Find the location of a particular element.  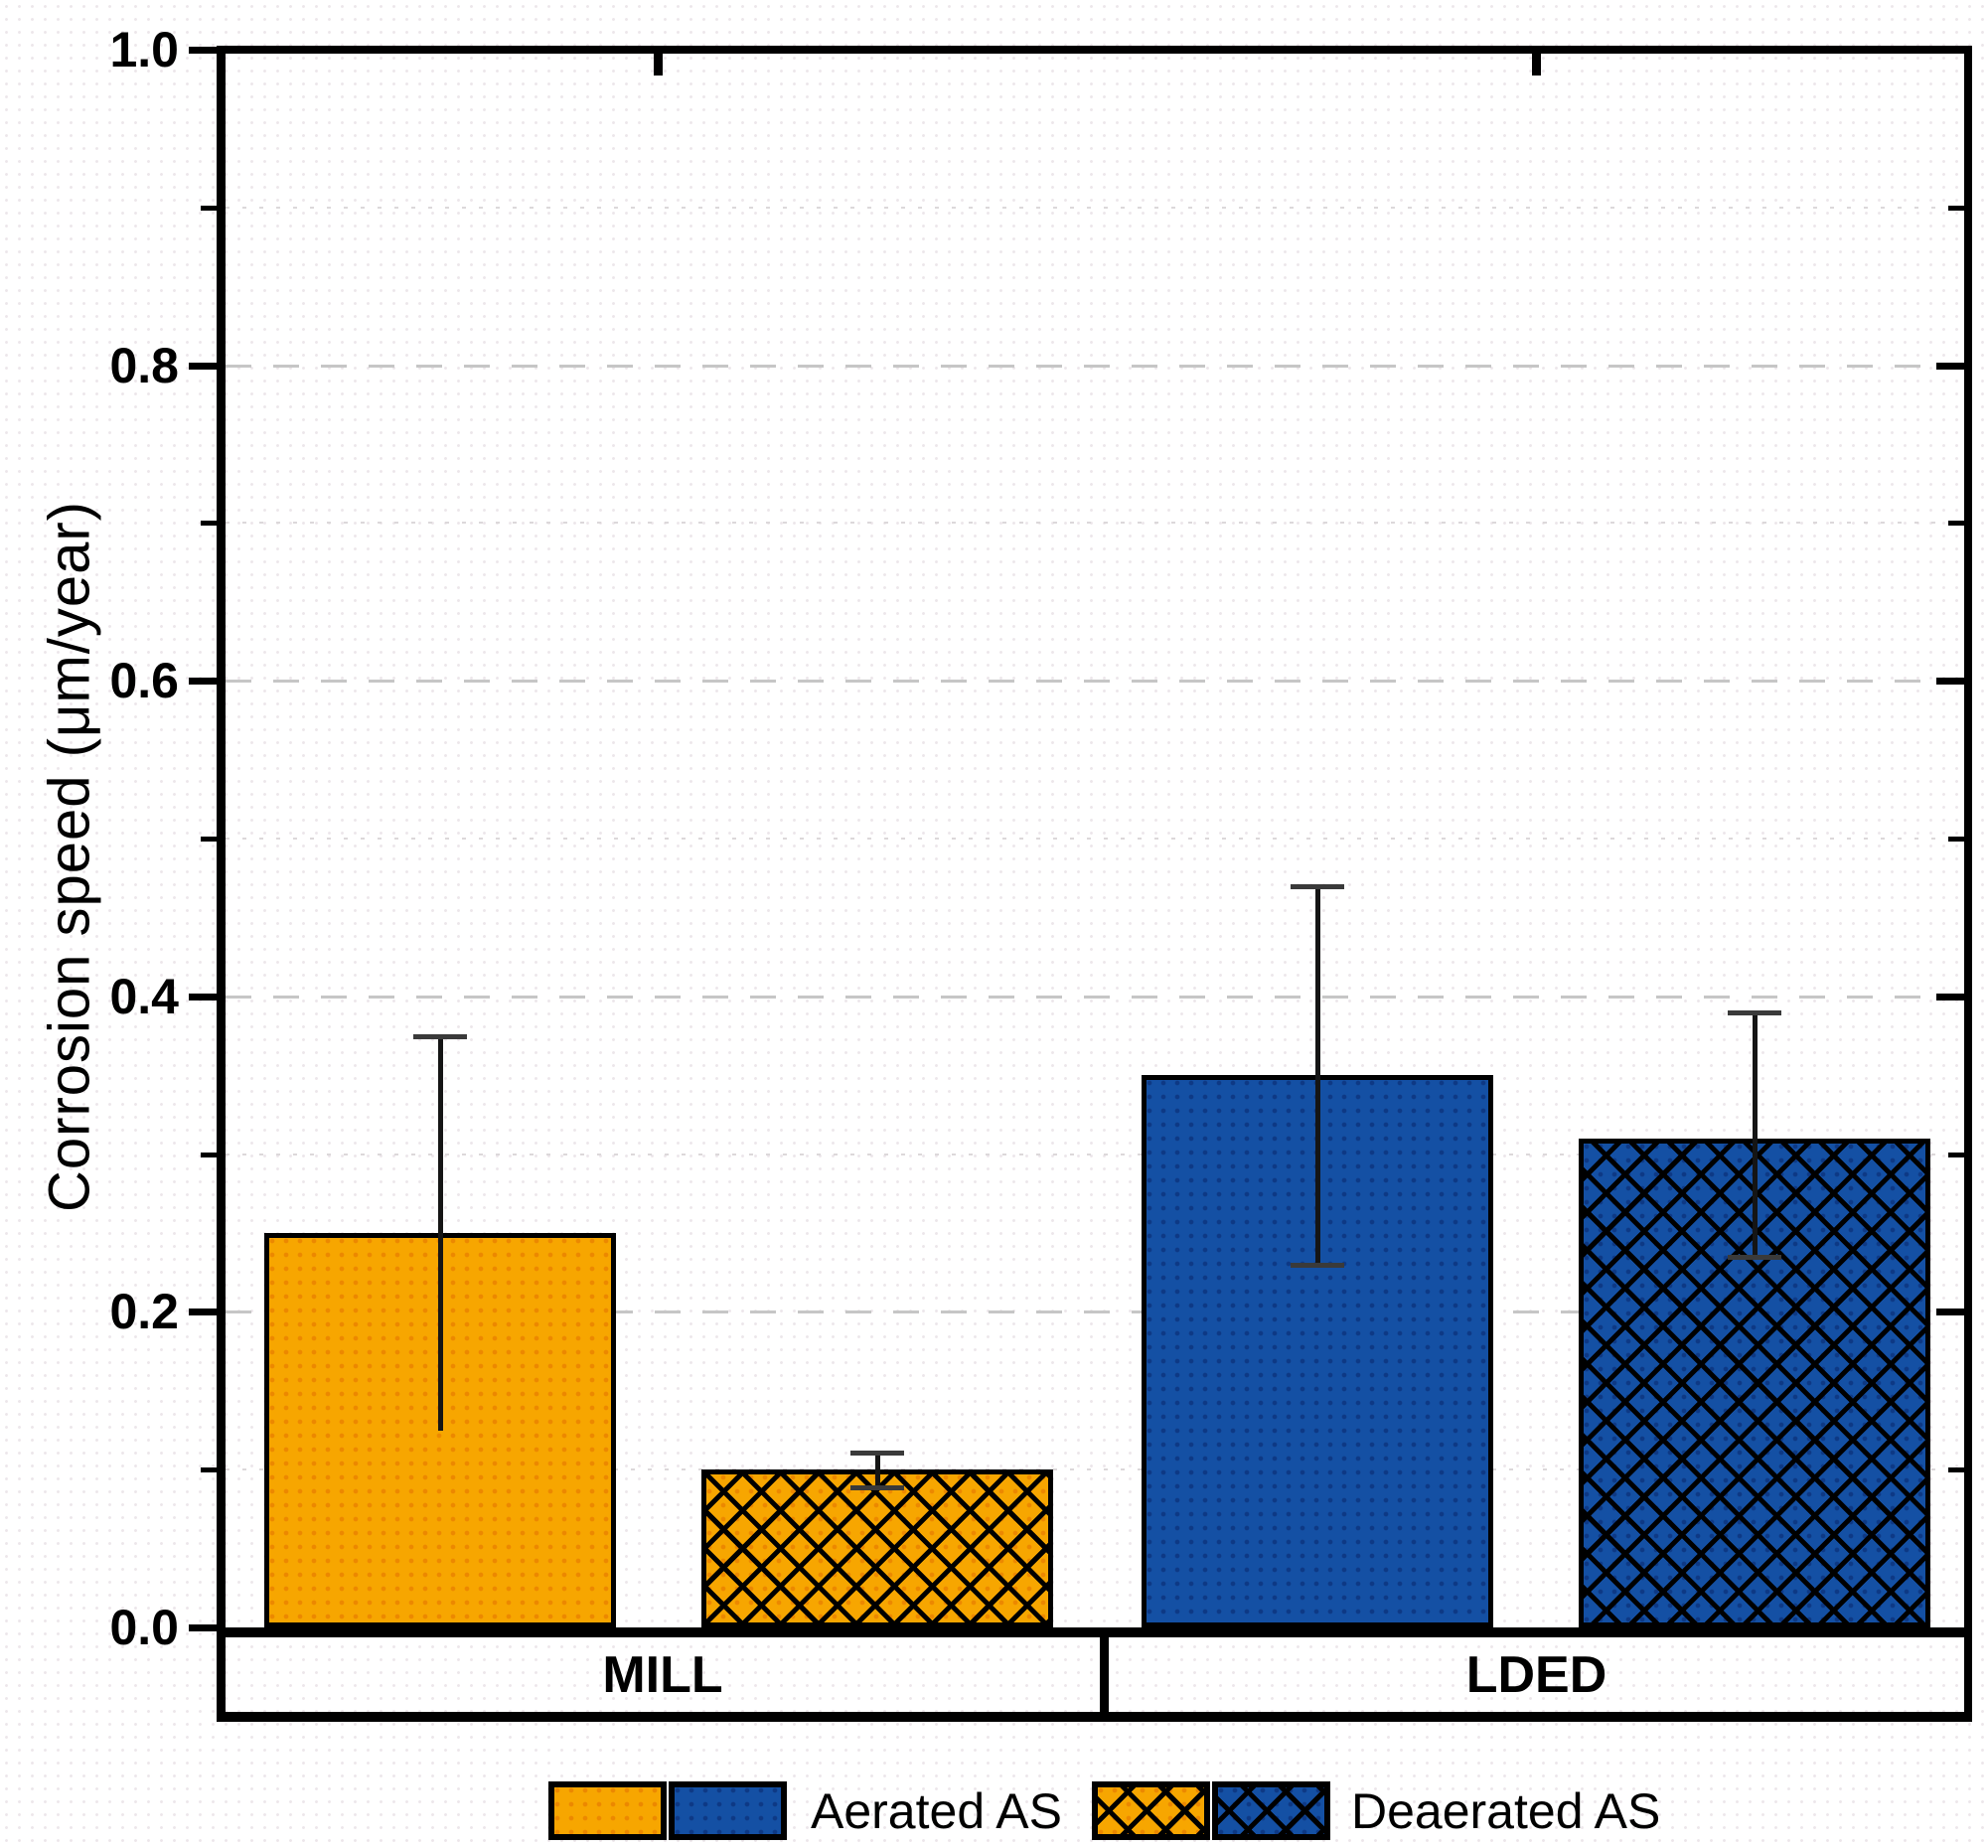

y-tick-label-0.8: 0.8 is located at coordinates (144, 365).